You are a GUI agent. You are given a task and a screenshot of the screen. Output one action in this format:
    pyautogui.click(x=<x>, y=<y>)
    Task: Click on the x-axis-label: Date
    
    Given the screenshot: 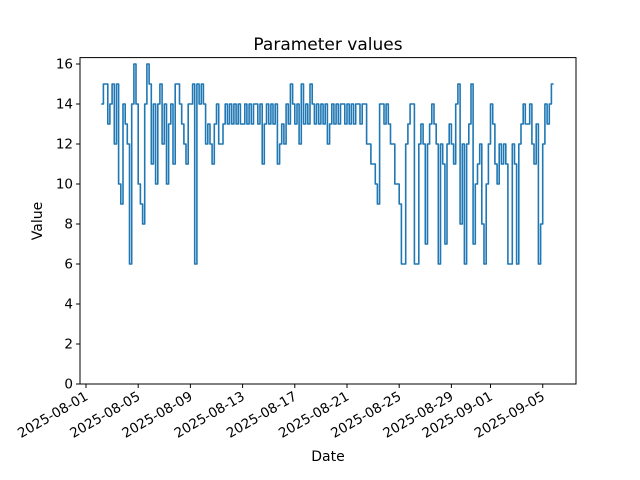 What is the action you would take?
    pyautogui.click(x=327, y=457)
    